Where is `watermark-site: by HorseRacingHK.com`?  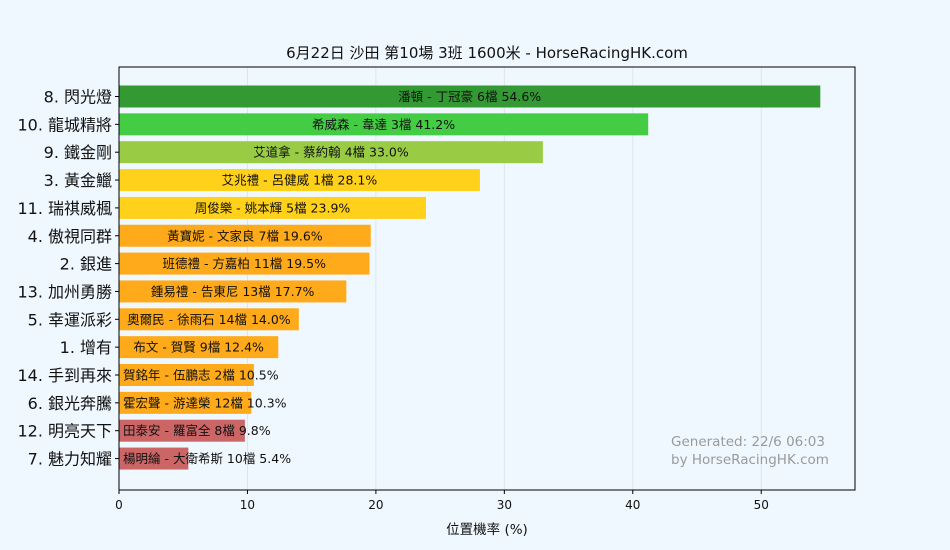 watermark-site: by HorseRacingHK.com is located at coordinates (750, 460).